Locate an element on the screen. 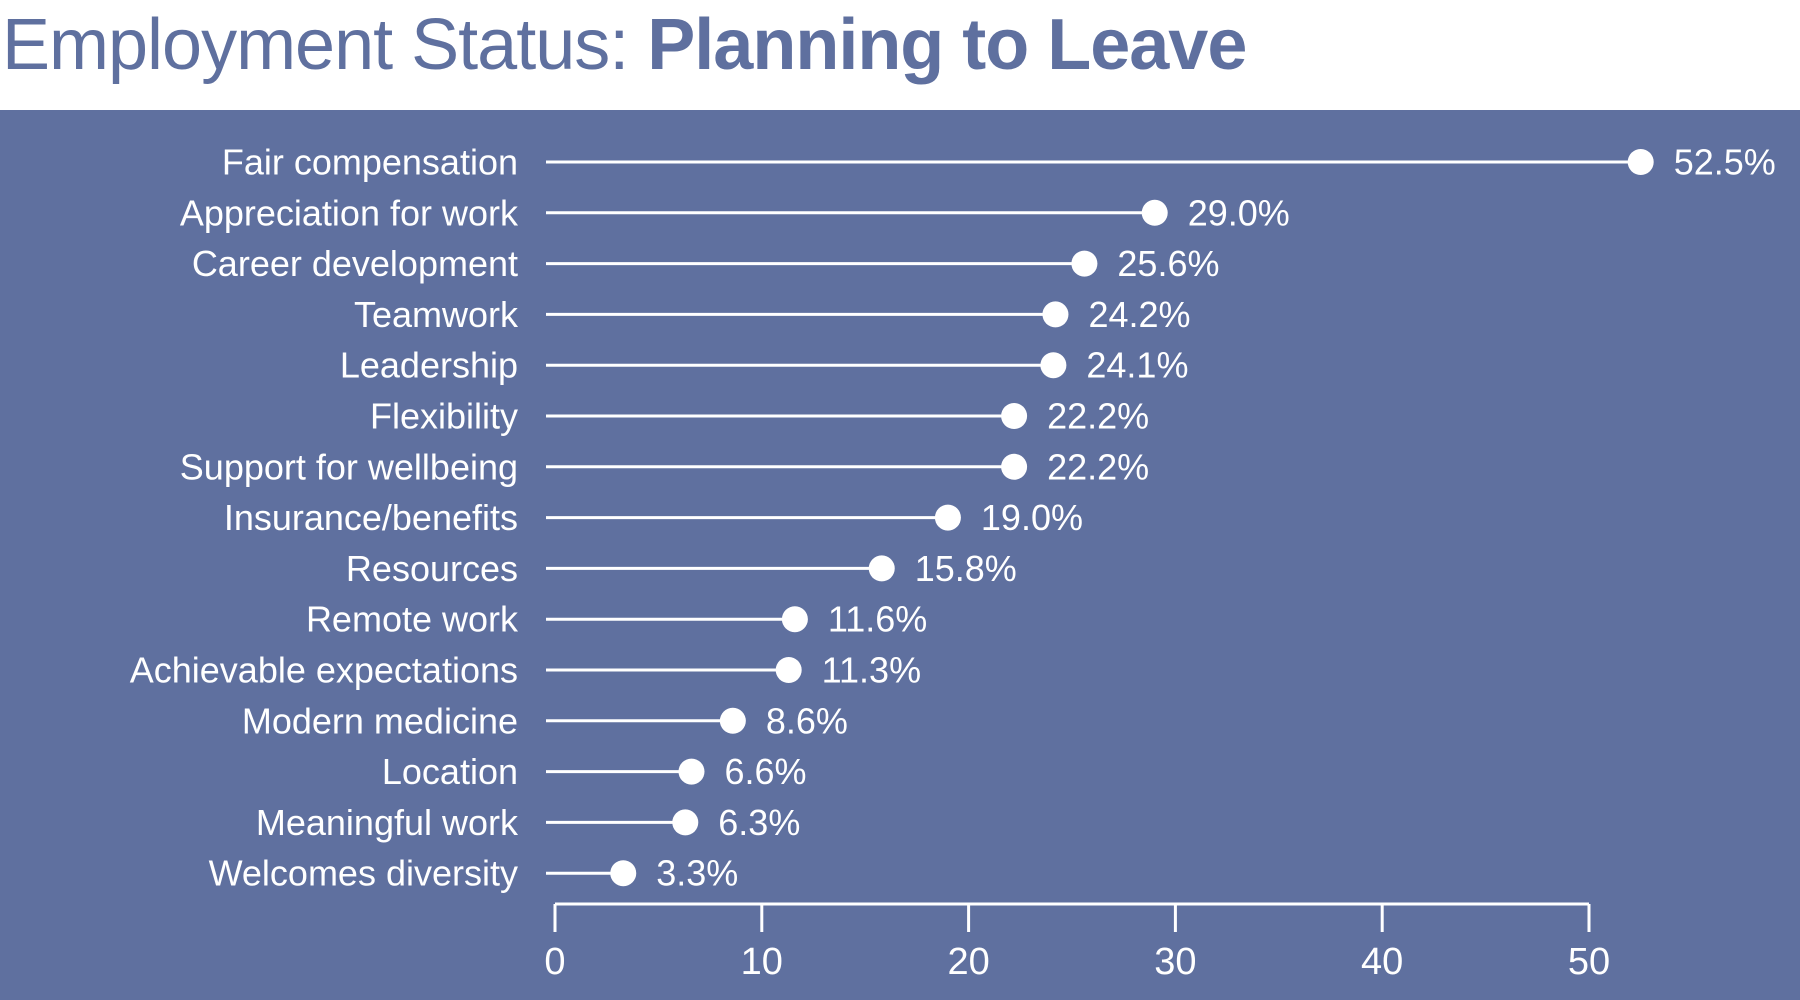  x-tick-label: 0 is located at coordinates (554, 962).